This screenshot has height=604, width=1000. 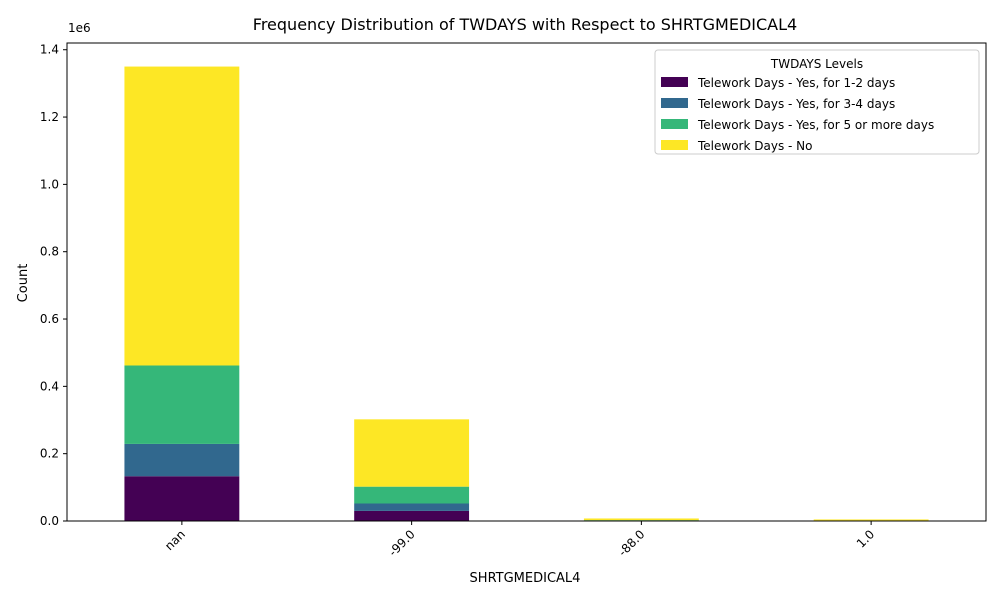 What do you see at coordinates (796, 104) in the screenshot?
I see `legend-label: Telework Days - Yes, for 3-4 days` at bounding box center [796, 104].